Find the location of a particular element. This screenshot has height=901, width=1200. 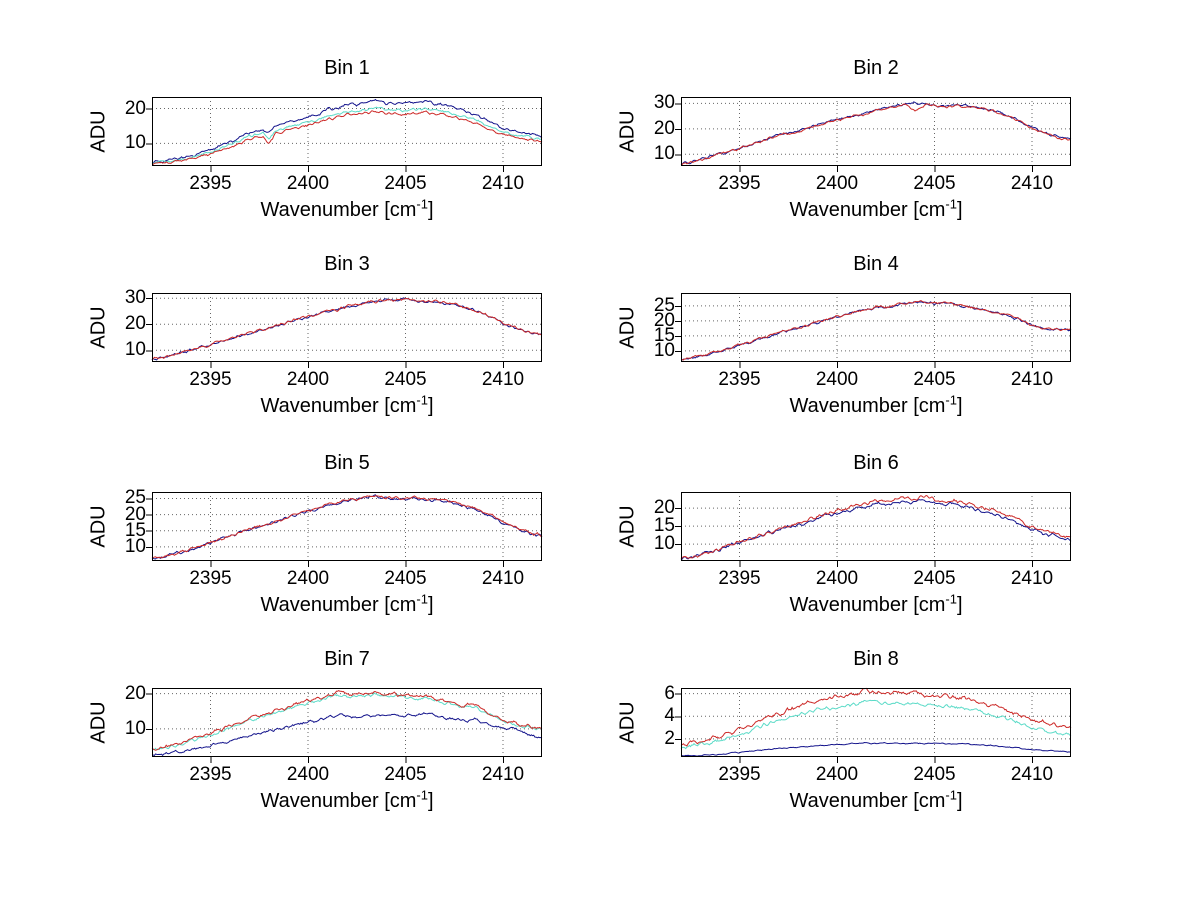

series-line-cyan is located at coordinates (347, 721).